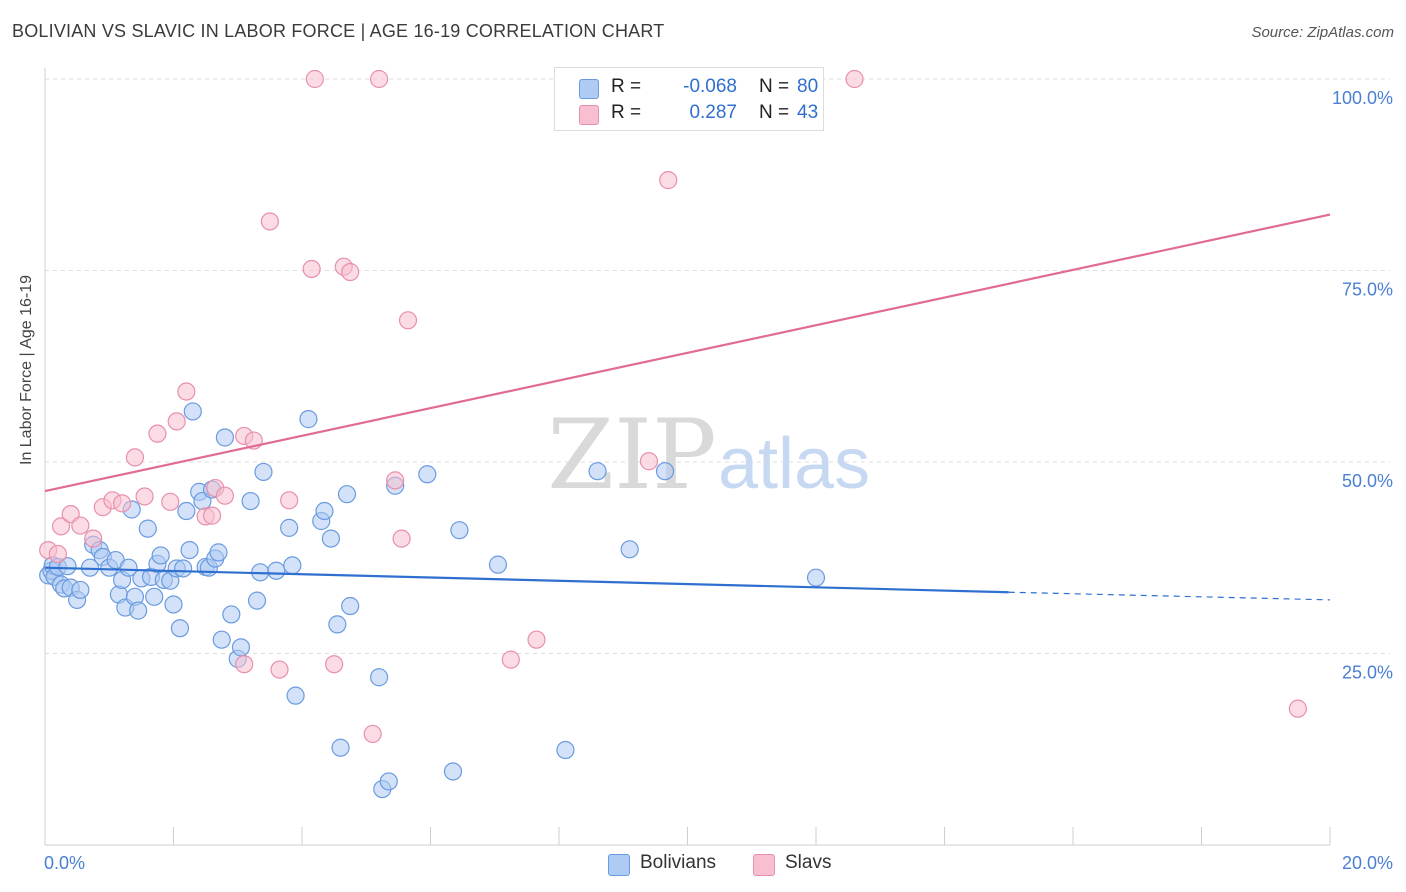 Image resolution: width=1406 pixels, height=892 pixels. I want to click on bolivians-trend-line, so click(526, 580).